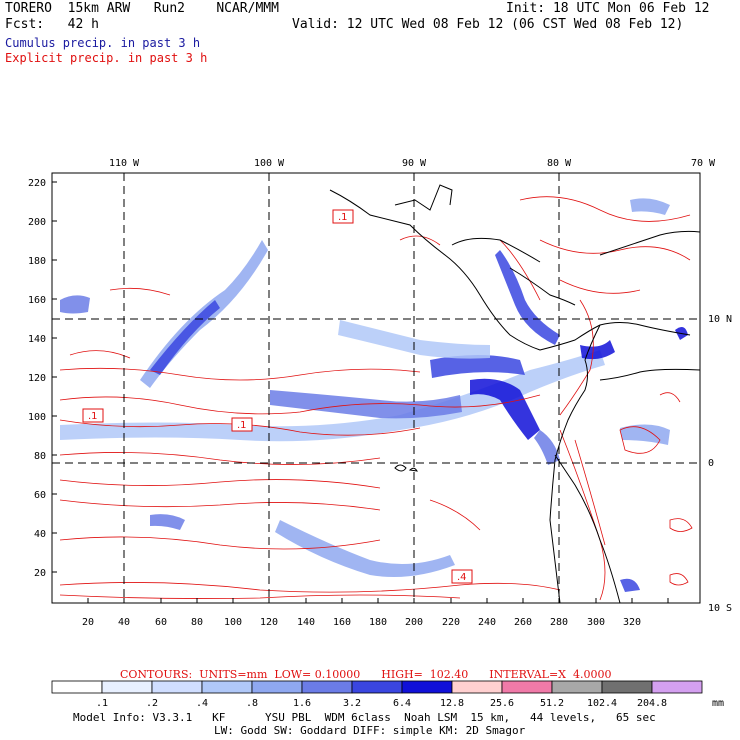 The width and height of the screenshot is (740, 740). Describe the element at coordinates (317, 674) in the screenshot. I see `contours-low: LOW= 0.10000` at that location.